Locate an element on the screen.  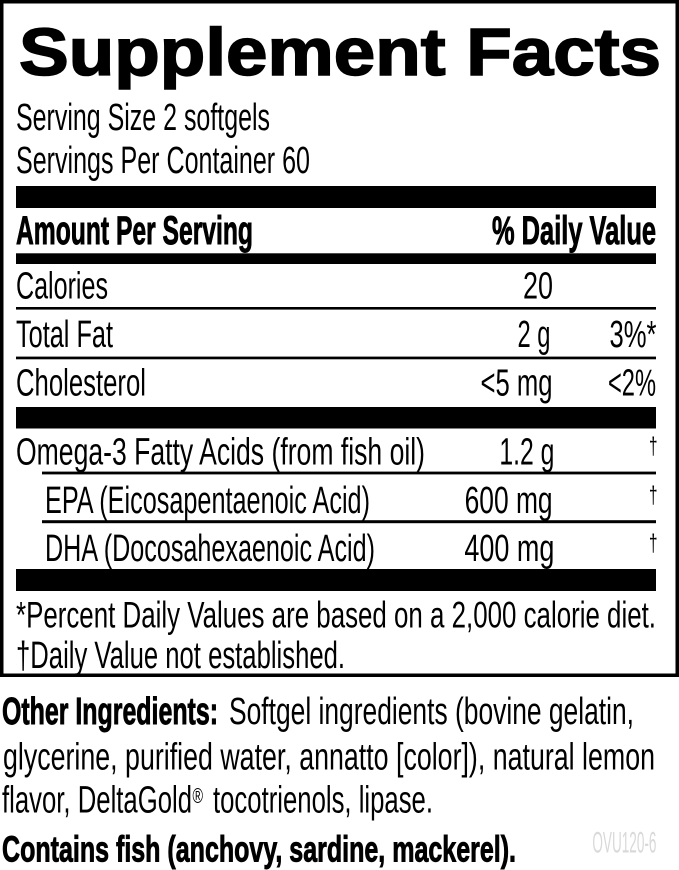
svg-text: 3%* is located at coordinates (633, 335).